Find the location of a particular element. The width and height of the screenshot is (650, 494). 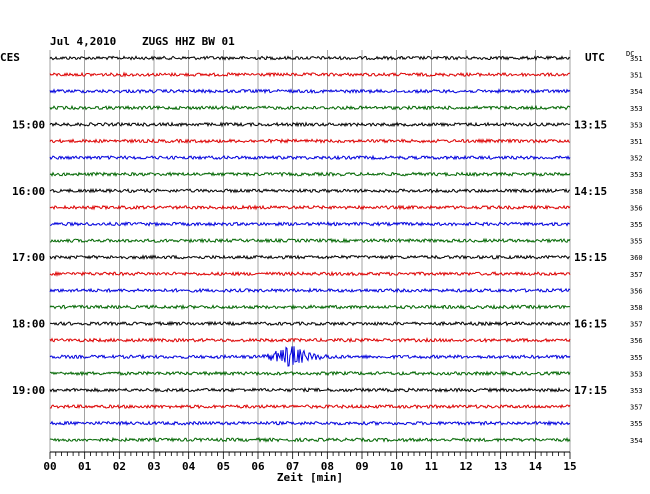

x-tick-label: 09 is located at coordinates (361, 466).